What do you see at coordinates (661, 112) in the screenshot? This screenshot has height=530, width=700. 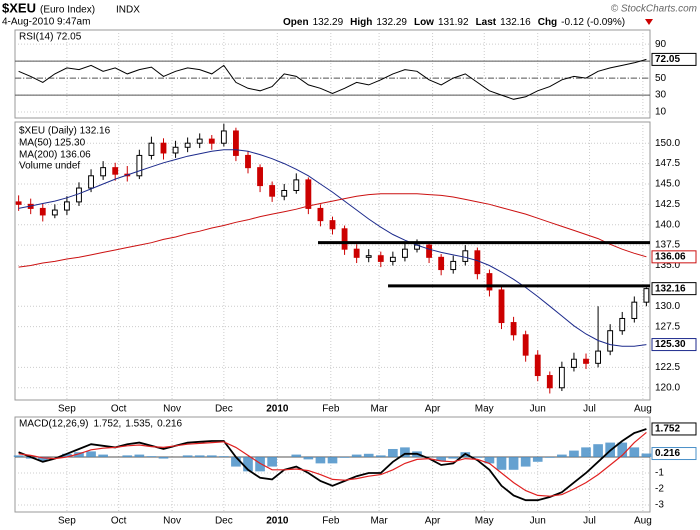 I see `y-tick-label: 10` at bounding box center [661, 112].